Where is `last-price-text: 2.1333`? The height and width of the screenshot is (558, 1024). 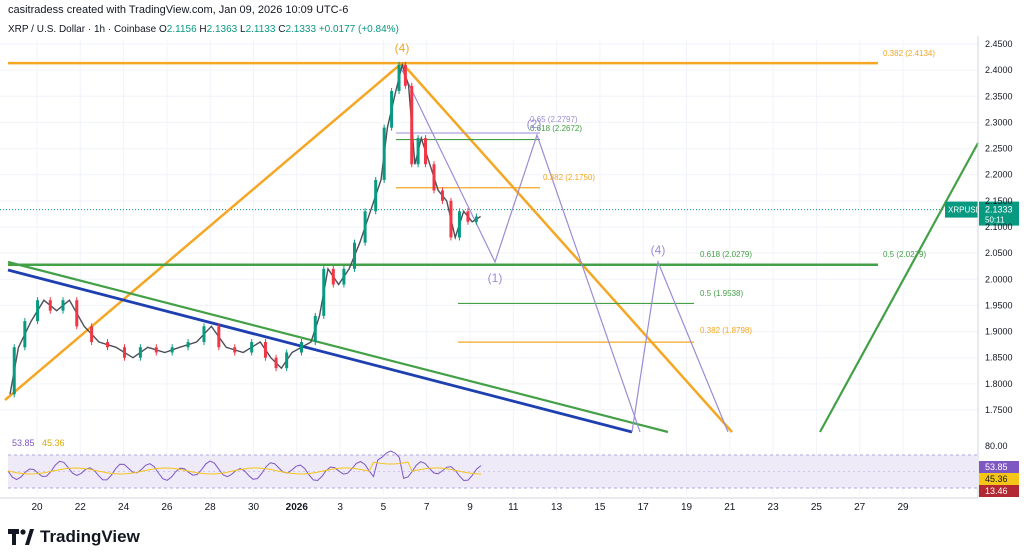
last-price-text: 2.1333 is located at coordinates (999, 210).